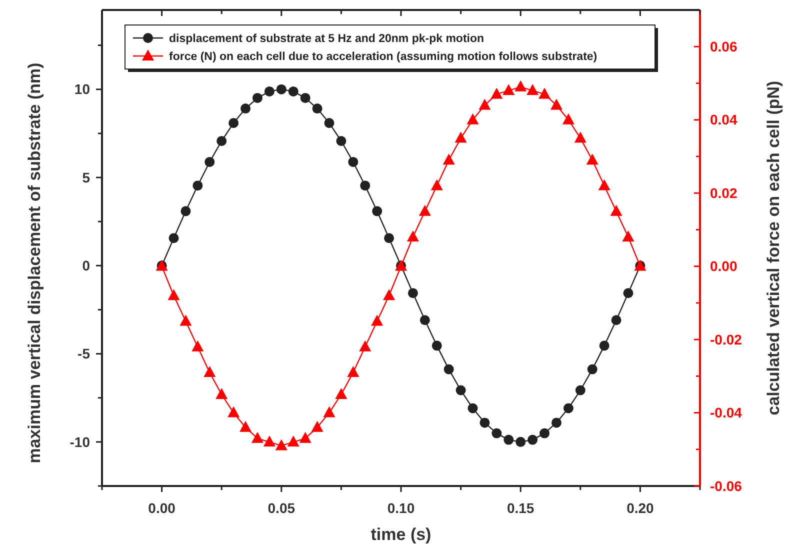 Image resolution: width=797 pixels, height=554 pixels. I want to click on y-tick-label: -5, so click(84, 354).